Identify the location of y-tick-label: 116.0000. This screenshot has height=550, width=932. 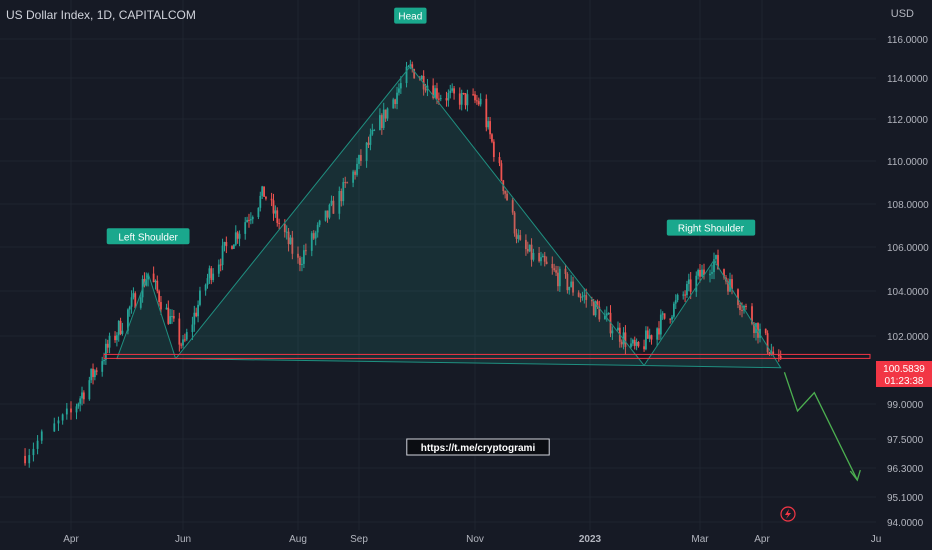
(907, 40).